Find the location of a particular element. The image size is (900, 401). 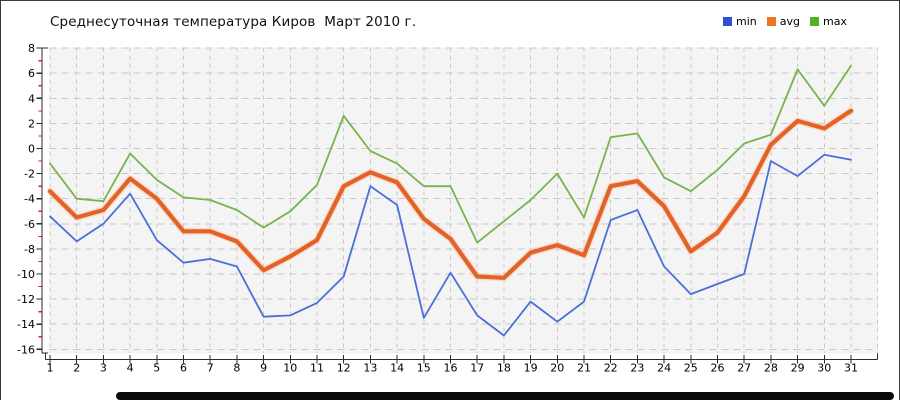

chart-legend: min avg max is located at coordinates (785, 21).